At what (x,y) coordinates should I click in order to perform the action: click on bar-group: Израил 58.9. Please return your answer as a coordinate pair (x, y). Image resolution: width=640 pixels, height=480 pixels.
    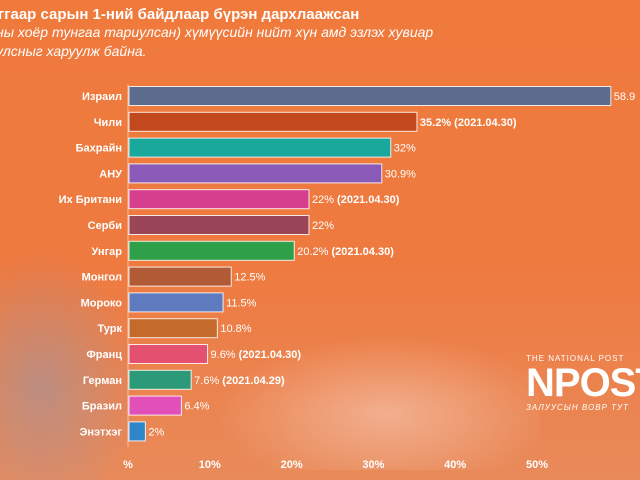
    Looking at the image, I should click on (358, 96).